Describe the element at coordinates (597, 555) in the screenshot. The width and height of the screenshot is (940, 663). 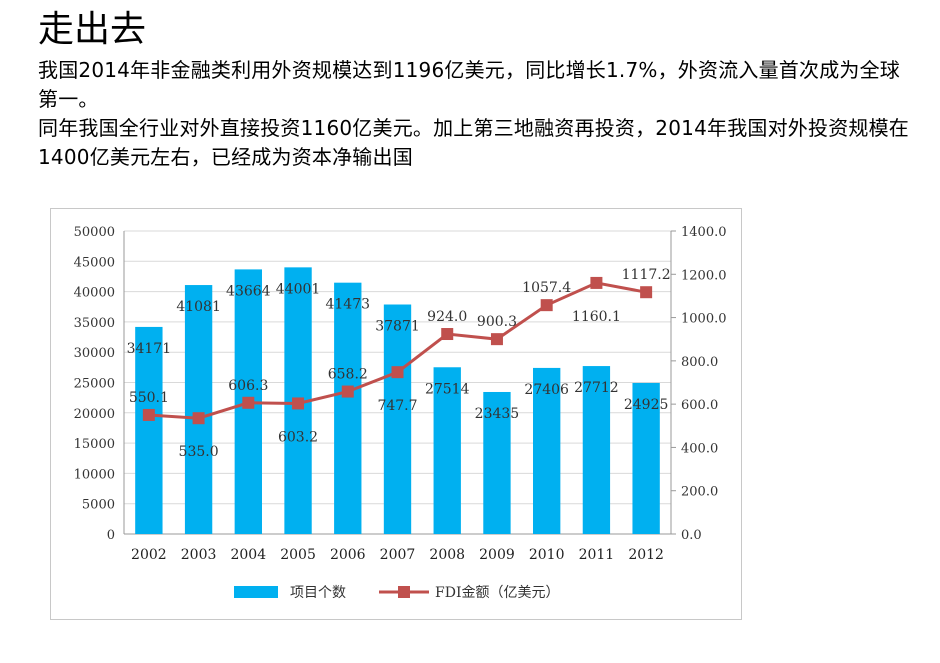
I see `x-axis-tick-label: 2011` at that location.